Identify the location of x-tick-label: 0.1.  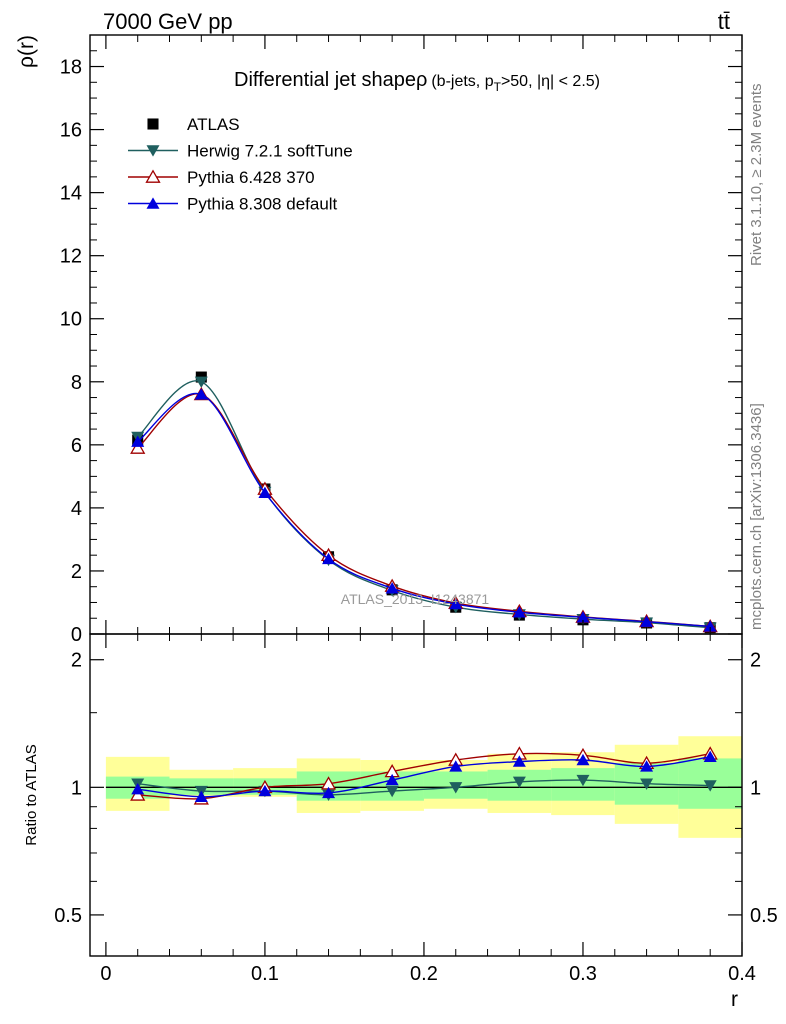
(265, 974).